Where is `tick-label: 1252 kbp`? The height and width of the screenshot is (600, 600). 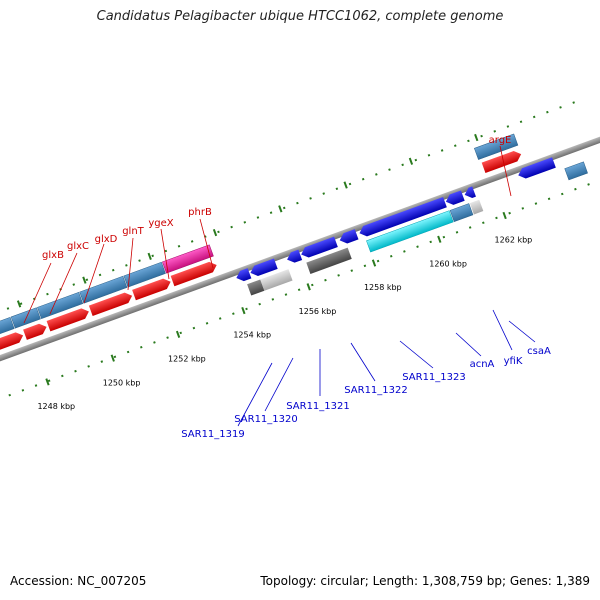 tick-label: 1252 kbp is located at coordinates (187, 359).